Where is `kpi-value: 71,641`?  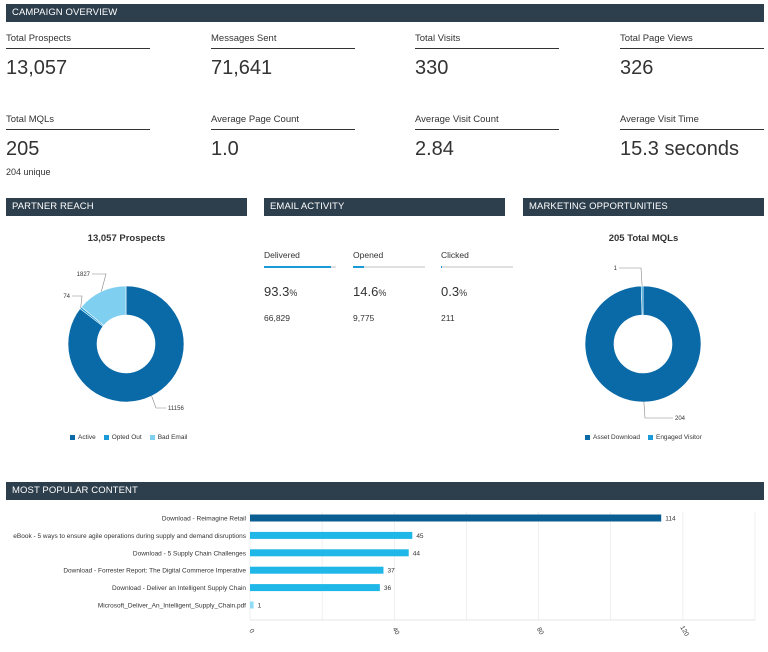 kpi-value: 71,641 is located at coordinates (242, 68).